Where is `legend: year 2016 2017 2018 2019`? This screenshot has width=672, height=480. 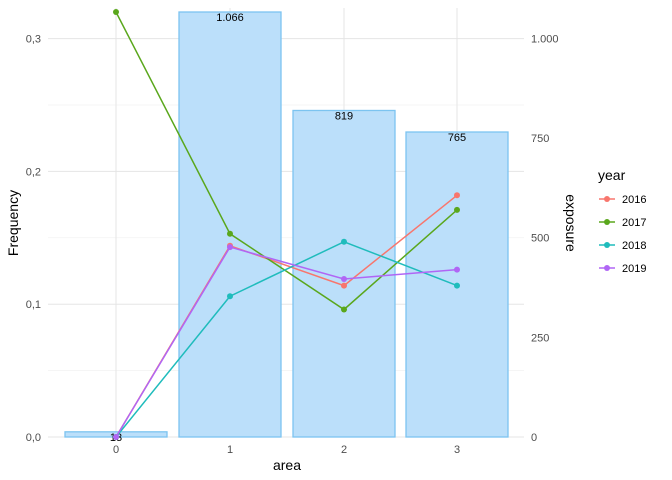 legend: year 2016 2017 2018 2019 is located at coordinates (622, 221).